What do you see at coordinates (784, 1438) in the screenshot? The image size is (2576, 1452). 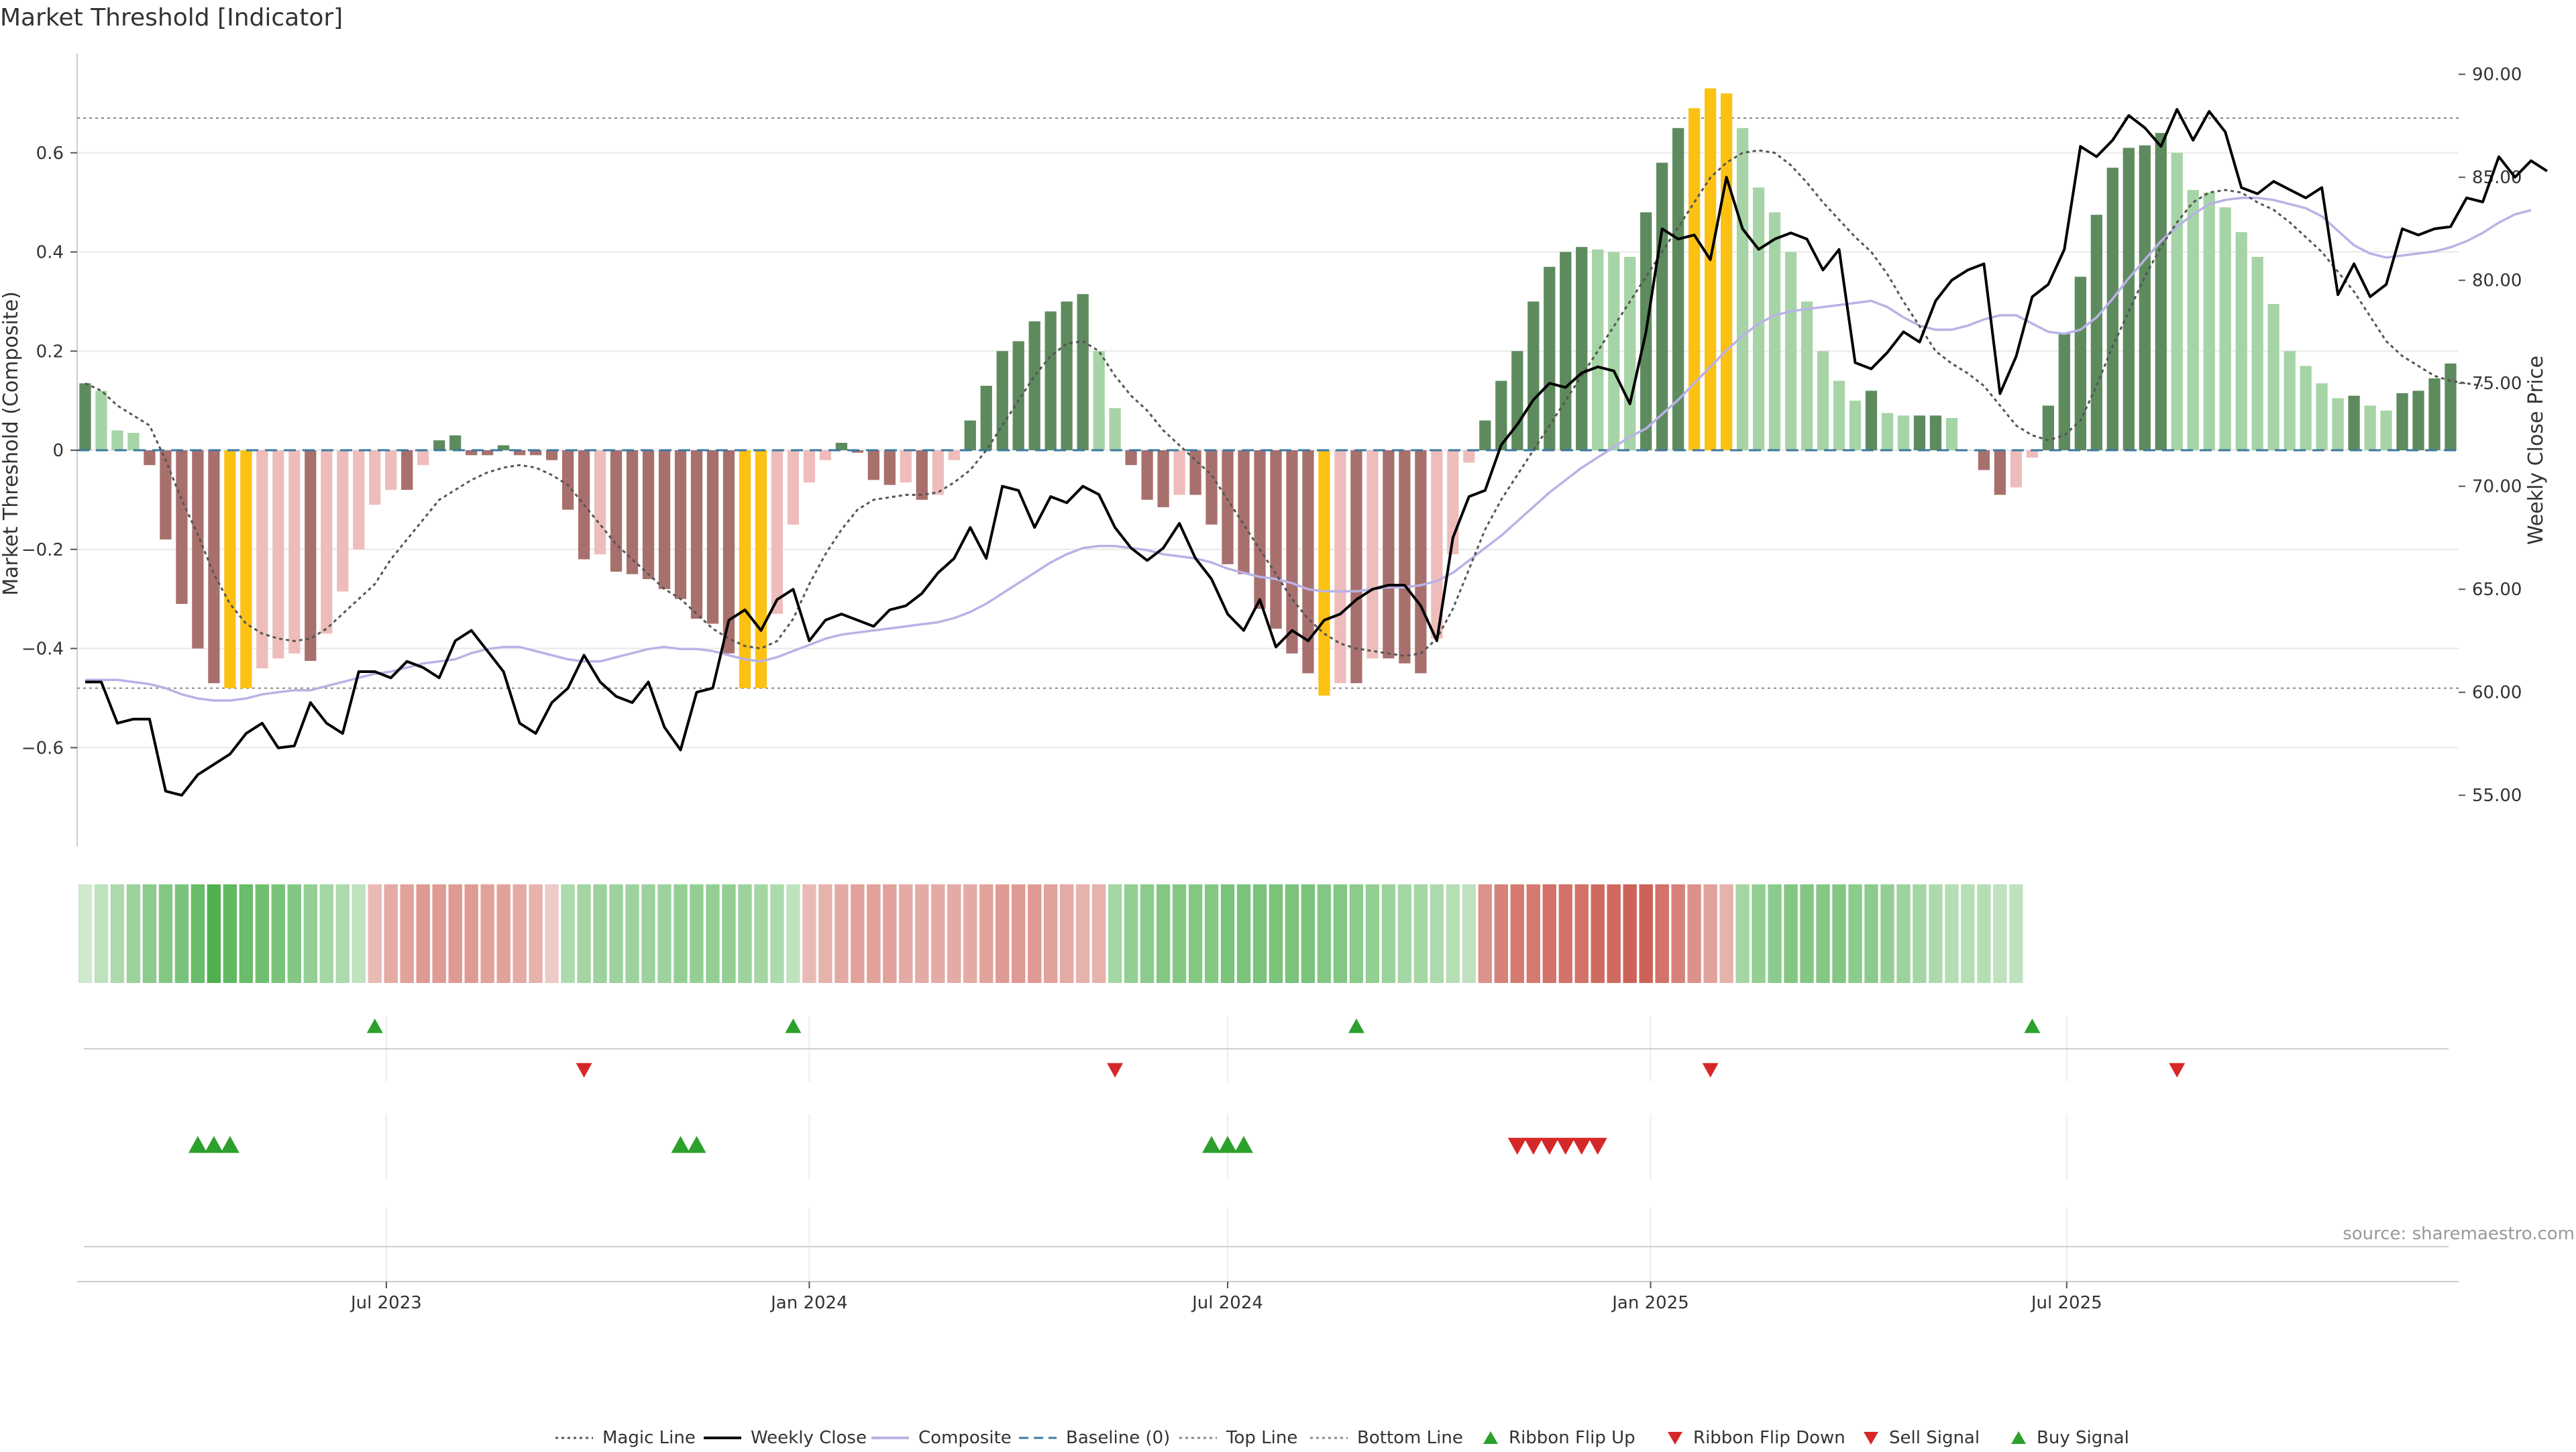 I see `legend-item: Weekly Close` at bounding box center [784, 1438].